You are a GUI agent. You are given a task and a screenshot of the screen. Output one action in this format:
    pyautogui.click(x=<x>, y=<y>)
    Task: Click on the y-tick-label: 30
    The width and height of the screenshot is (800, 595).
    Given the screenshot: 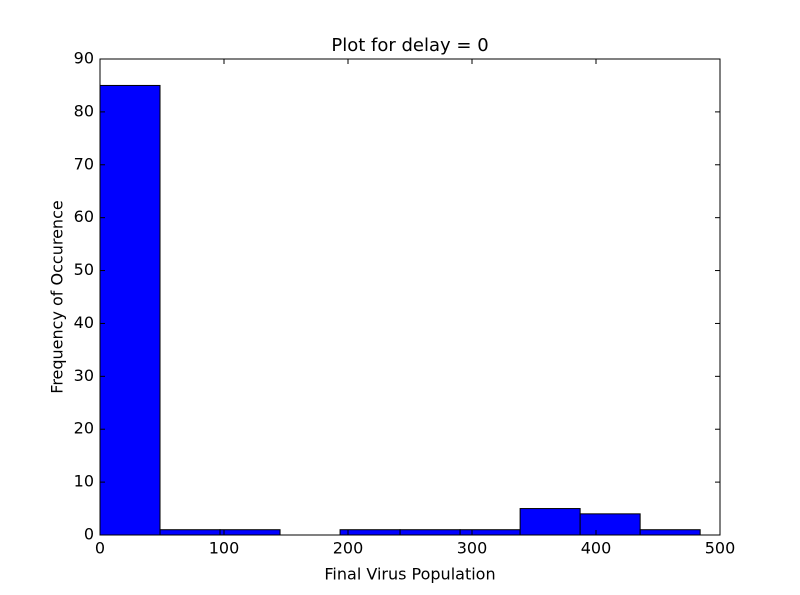 What is the action you would take?
    pyautogui.click(x=84, y=375)
    